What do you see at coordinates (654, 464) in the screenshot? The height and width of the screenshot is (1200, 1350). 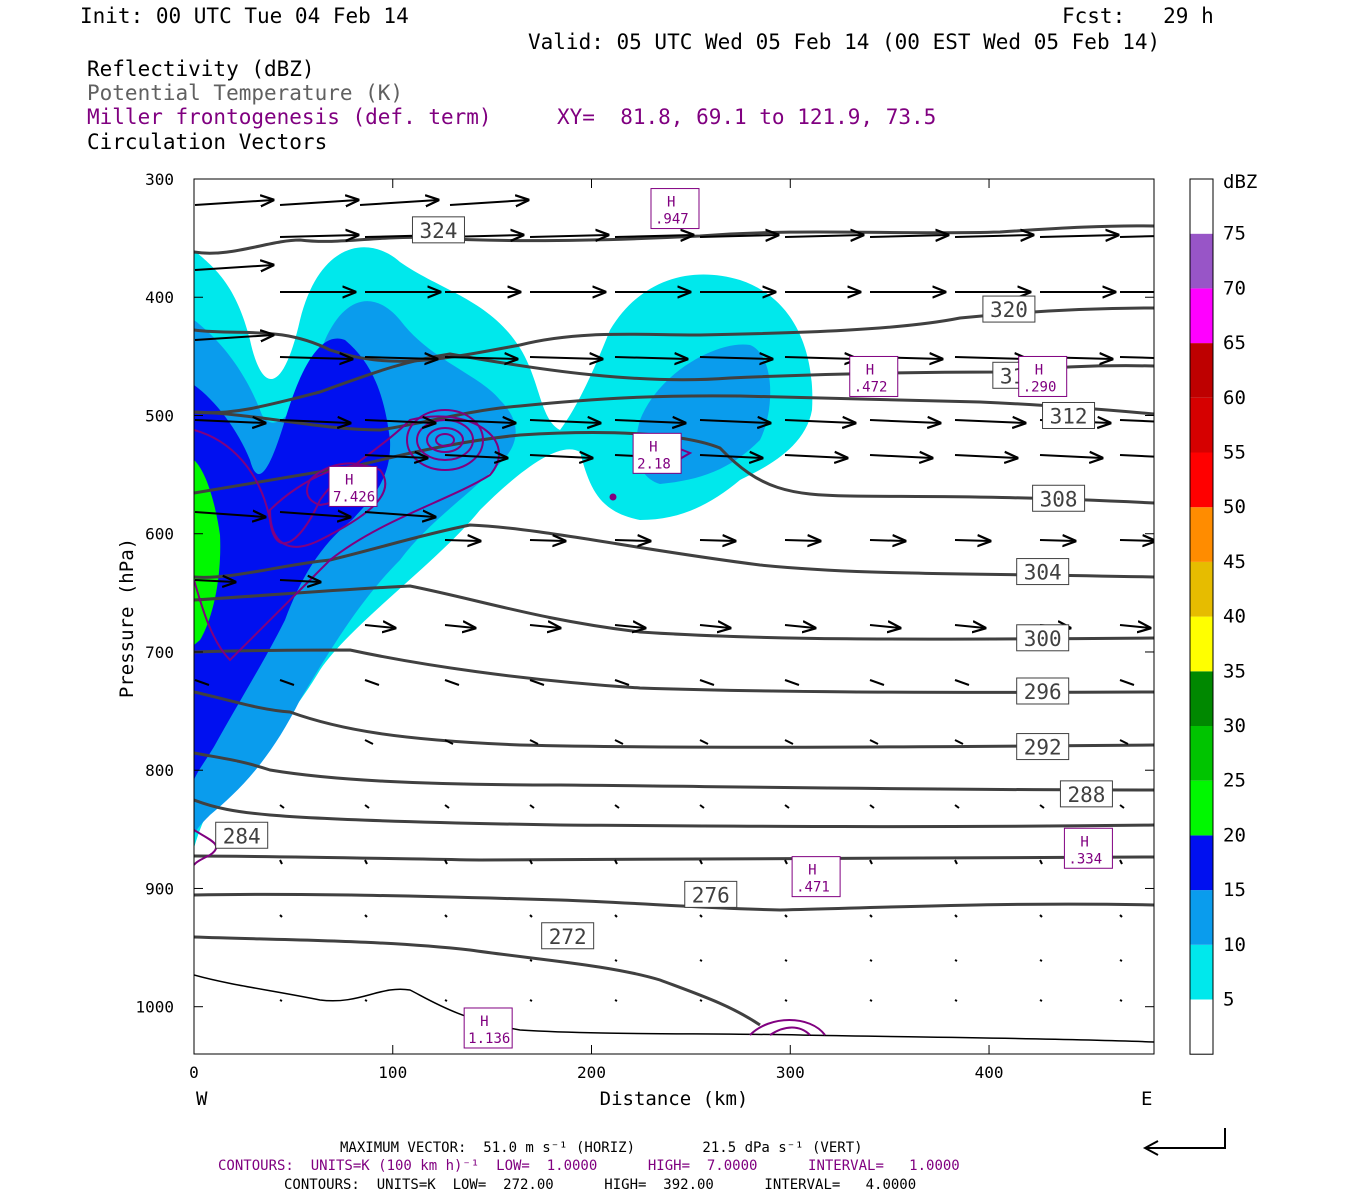 I see `svg-text: 2.18` at bounding box center [654, 464].